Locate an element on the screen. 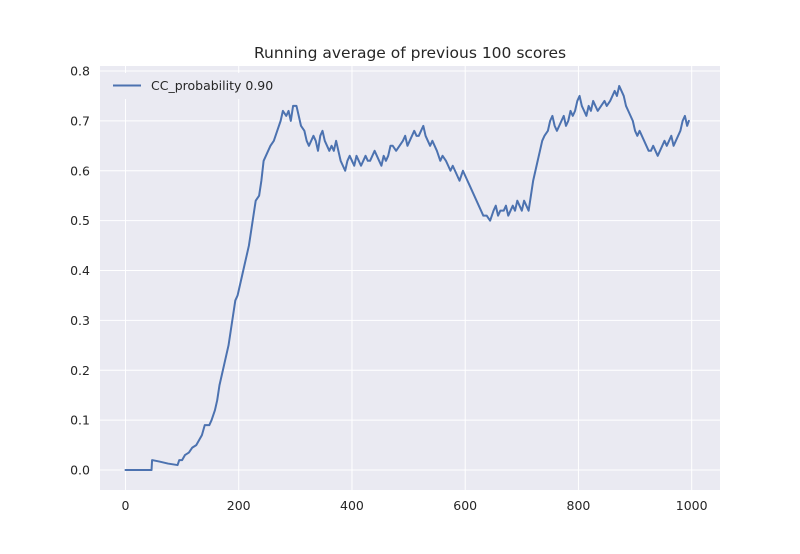  y-tick-label: 0.7 is located at coordinates (80, 120).